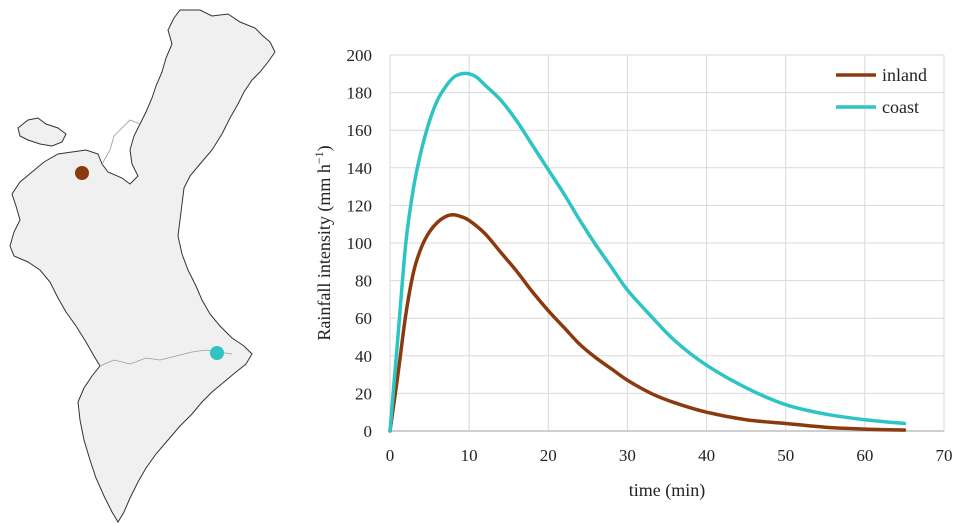  Describe the element at coordinates (360, 55) in the screenshot. I see `y-tick-label: 200` at that location.